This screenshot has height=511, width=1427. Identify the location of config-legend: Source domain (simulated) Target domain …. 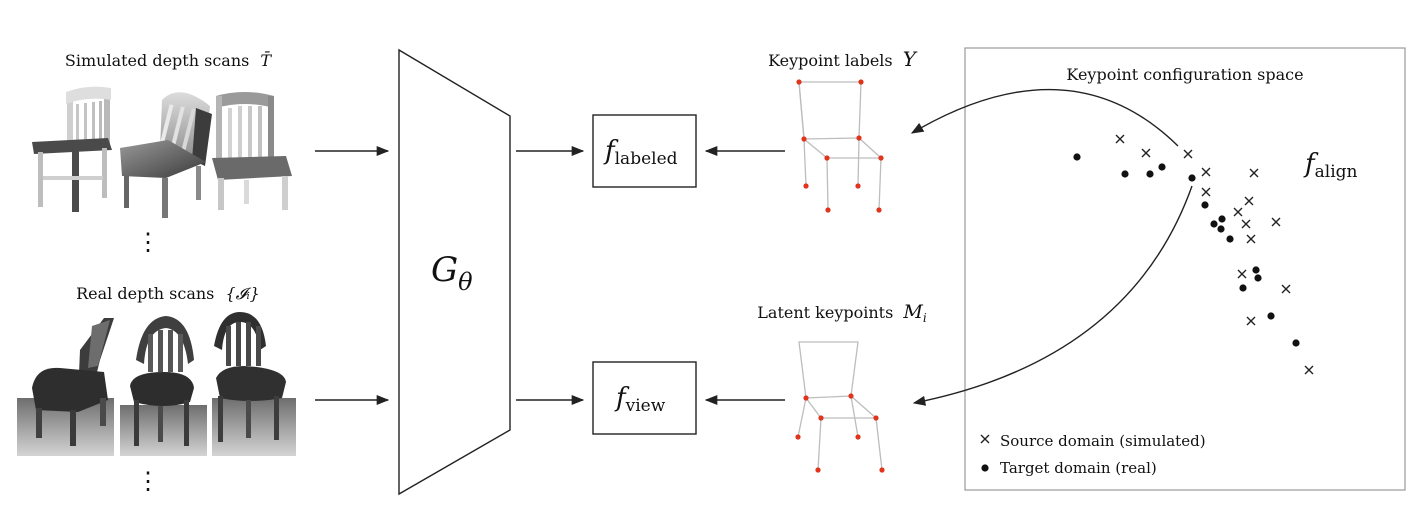
(1093, 454).